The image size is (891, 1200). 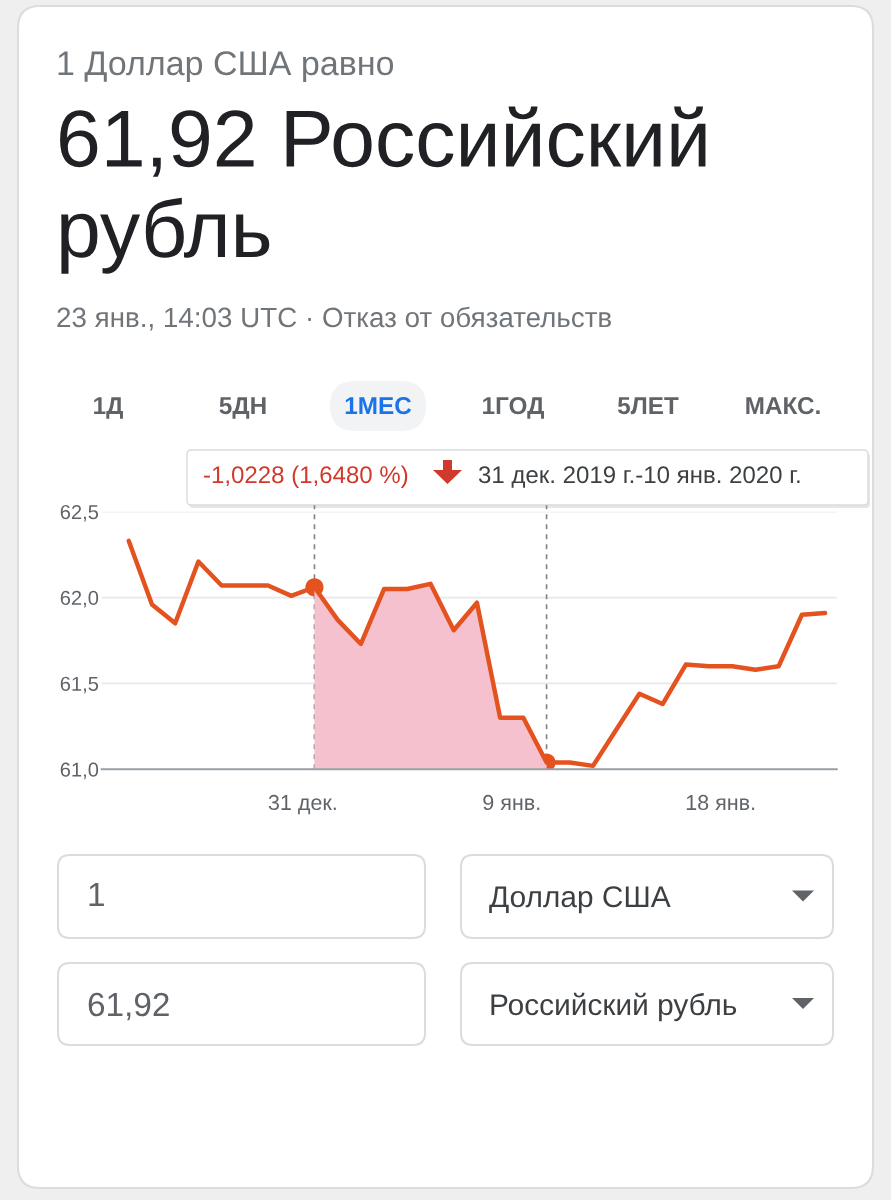 What do you see at coordinates (513, 408) in the screenshot?
I see `text: 1ГОД` at bounding box center [513, 408].